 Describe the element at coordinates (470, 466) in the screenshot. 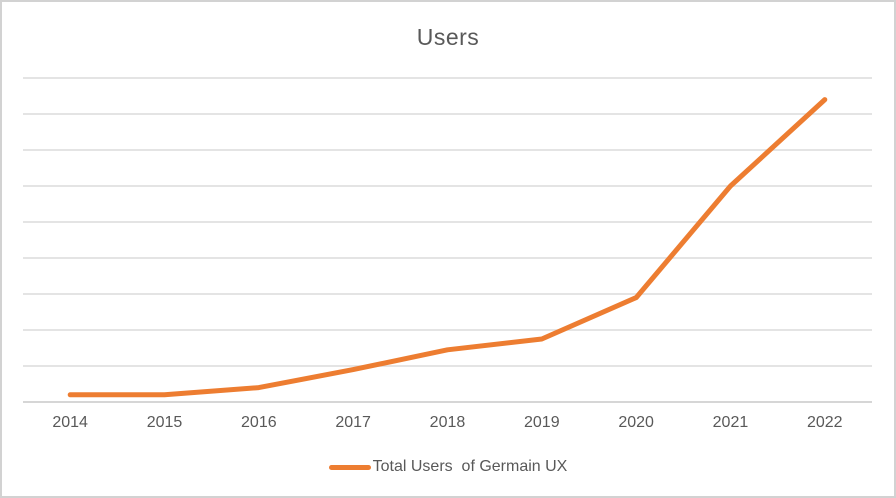

I see `legend-series-label: Total Users of Germain UX` at that location.